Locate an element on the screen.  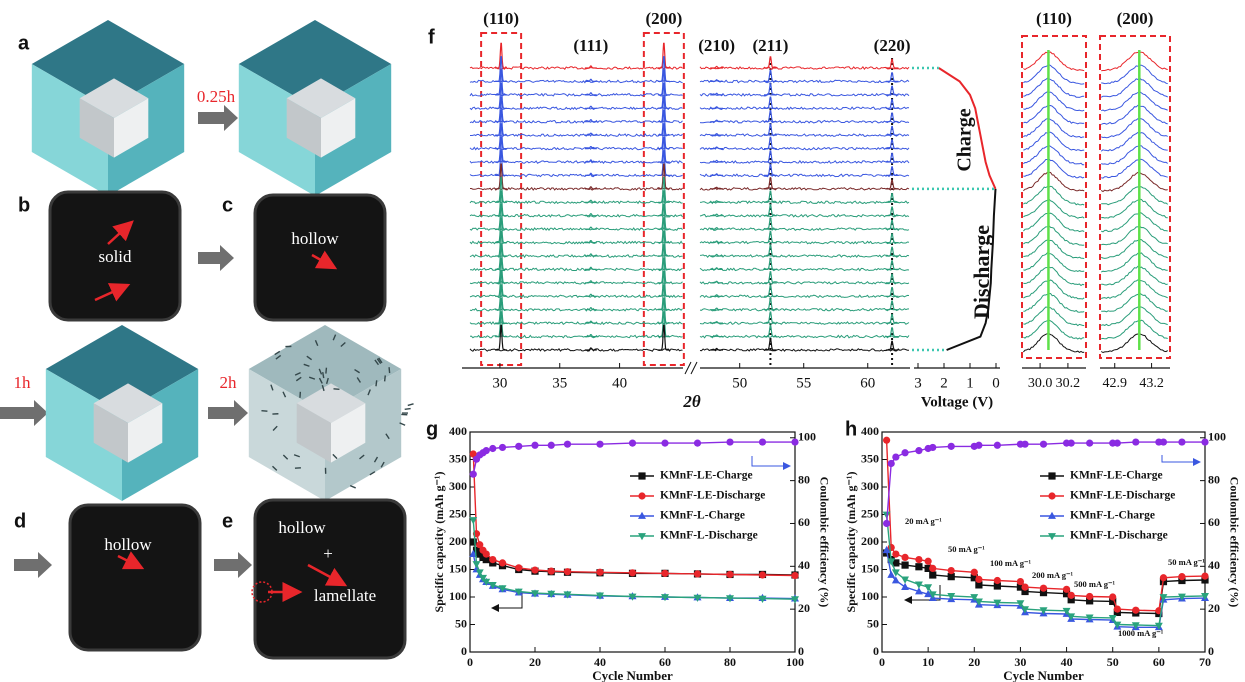
process-arrow is located at coordinates (233, 565).